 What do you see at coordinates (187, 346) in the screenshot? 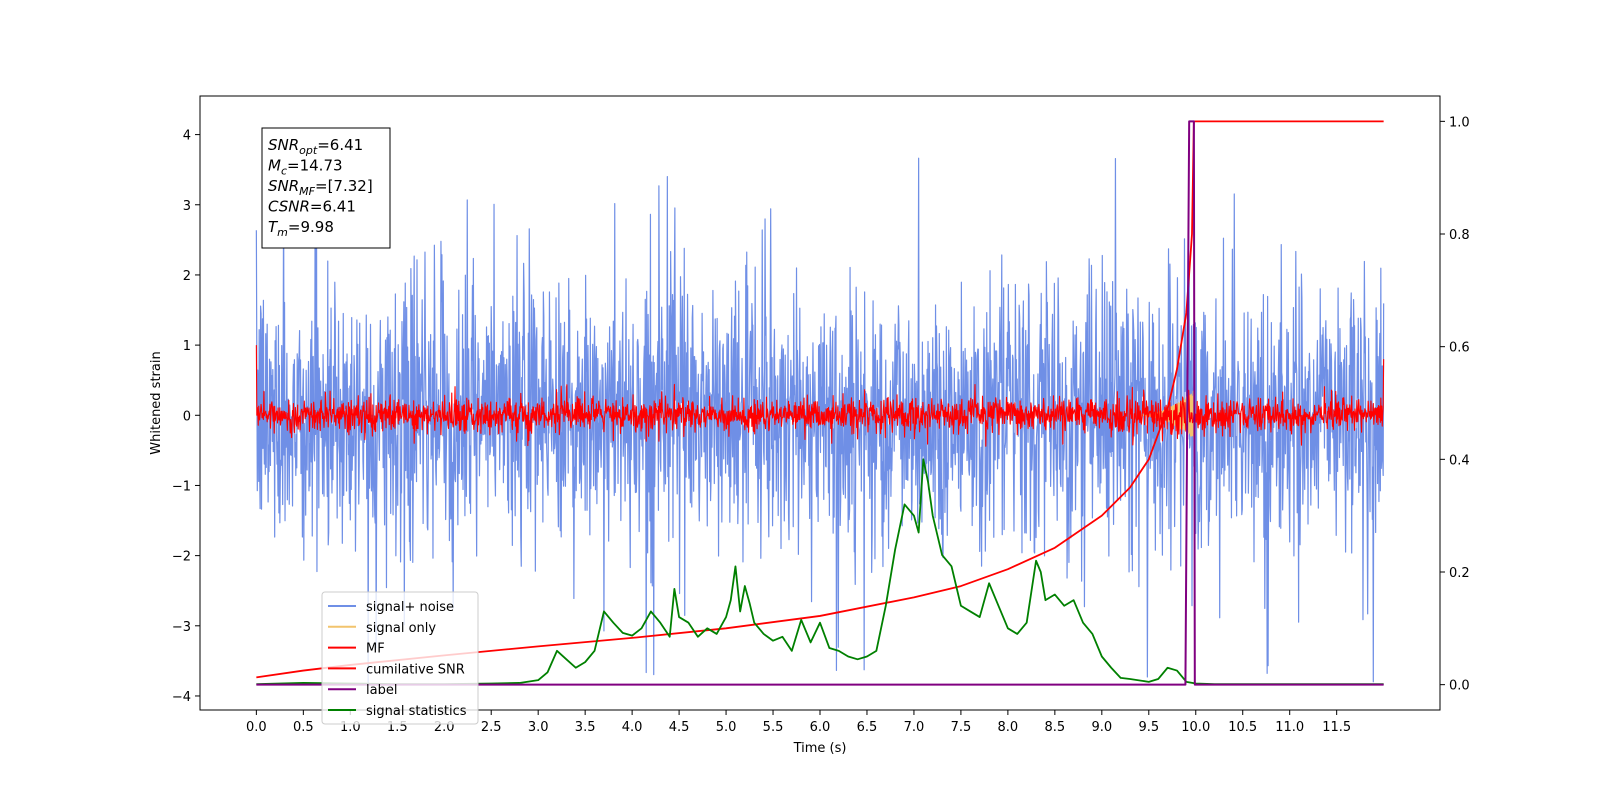
I see `y-left-tick-label: 1` at bounding box center [187, 346].